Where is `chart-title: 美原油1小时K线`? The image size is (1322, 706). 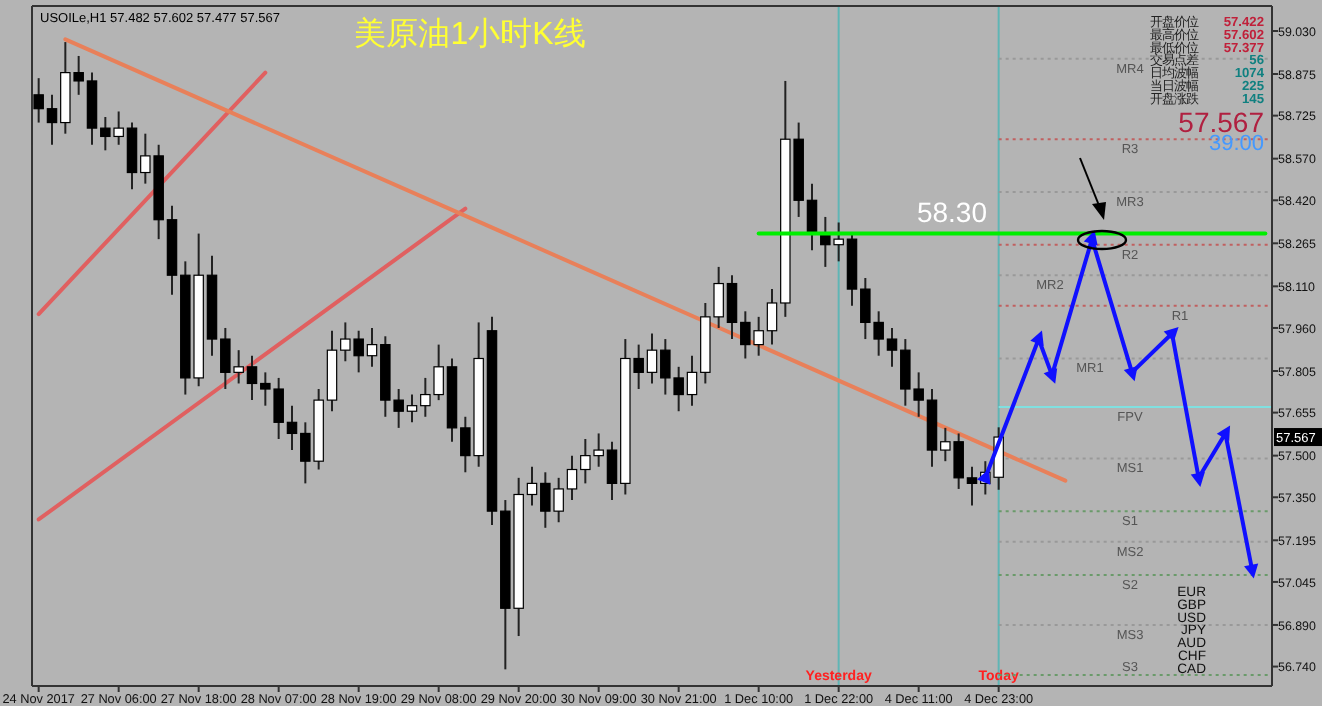 chart-title: 美原油1小时K线 is located at coordinates (470, 34).